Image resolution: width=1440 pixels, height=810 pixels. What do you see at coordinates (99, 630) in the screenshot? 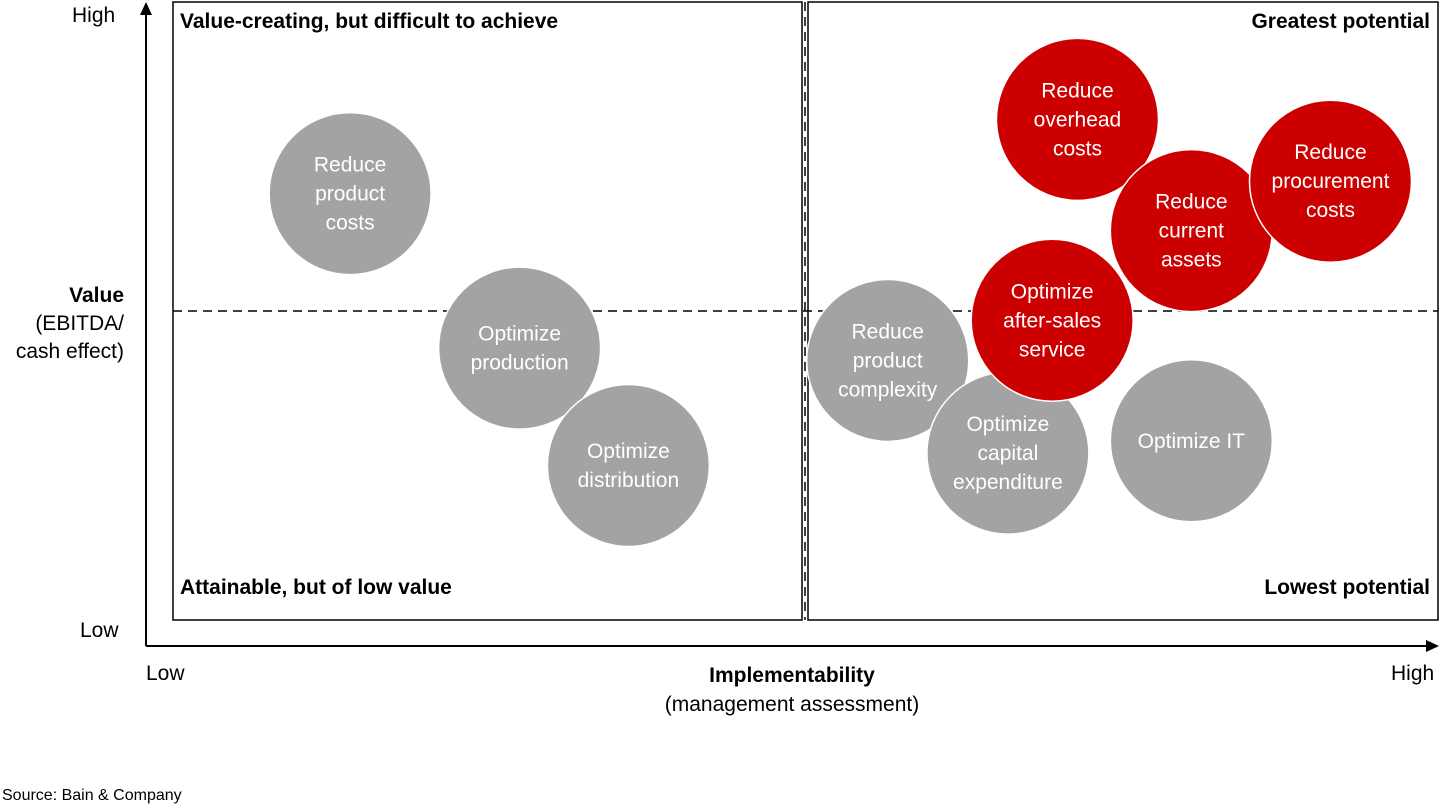
I see `y-tick-low: Low` at bounding box center [99, 630].